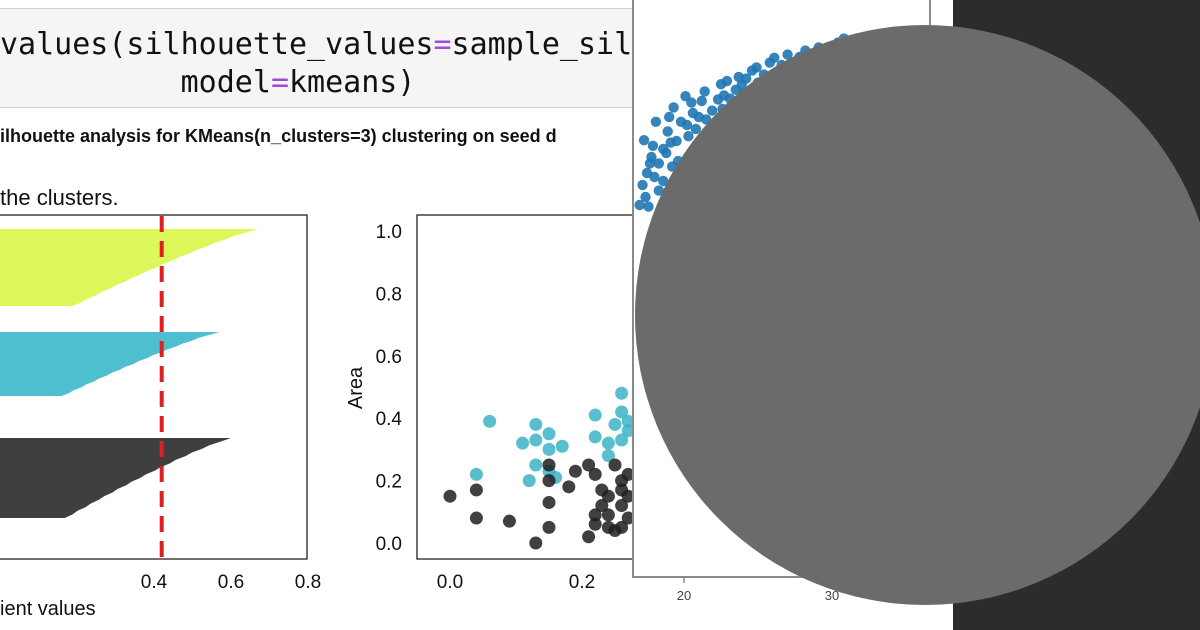  Describe the element at coordinates (59, 197) in the screenshot. I see `silhouette-subtitle: the clusters.` at that location.